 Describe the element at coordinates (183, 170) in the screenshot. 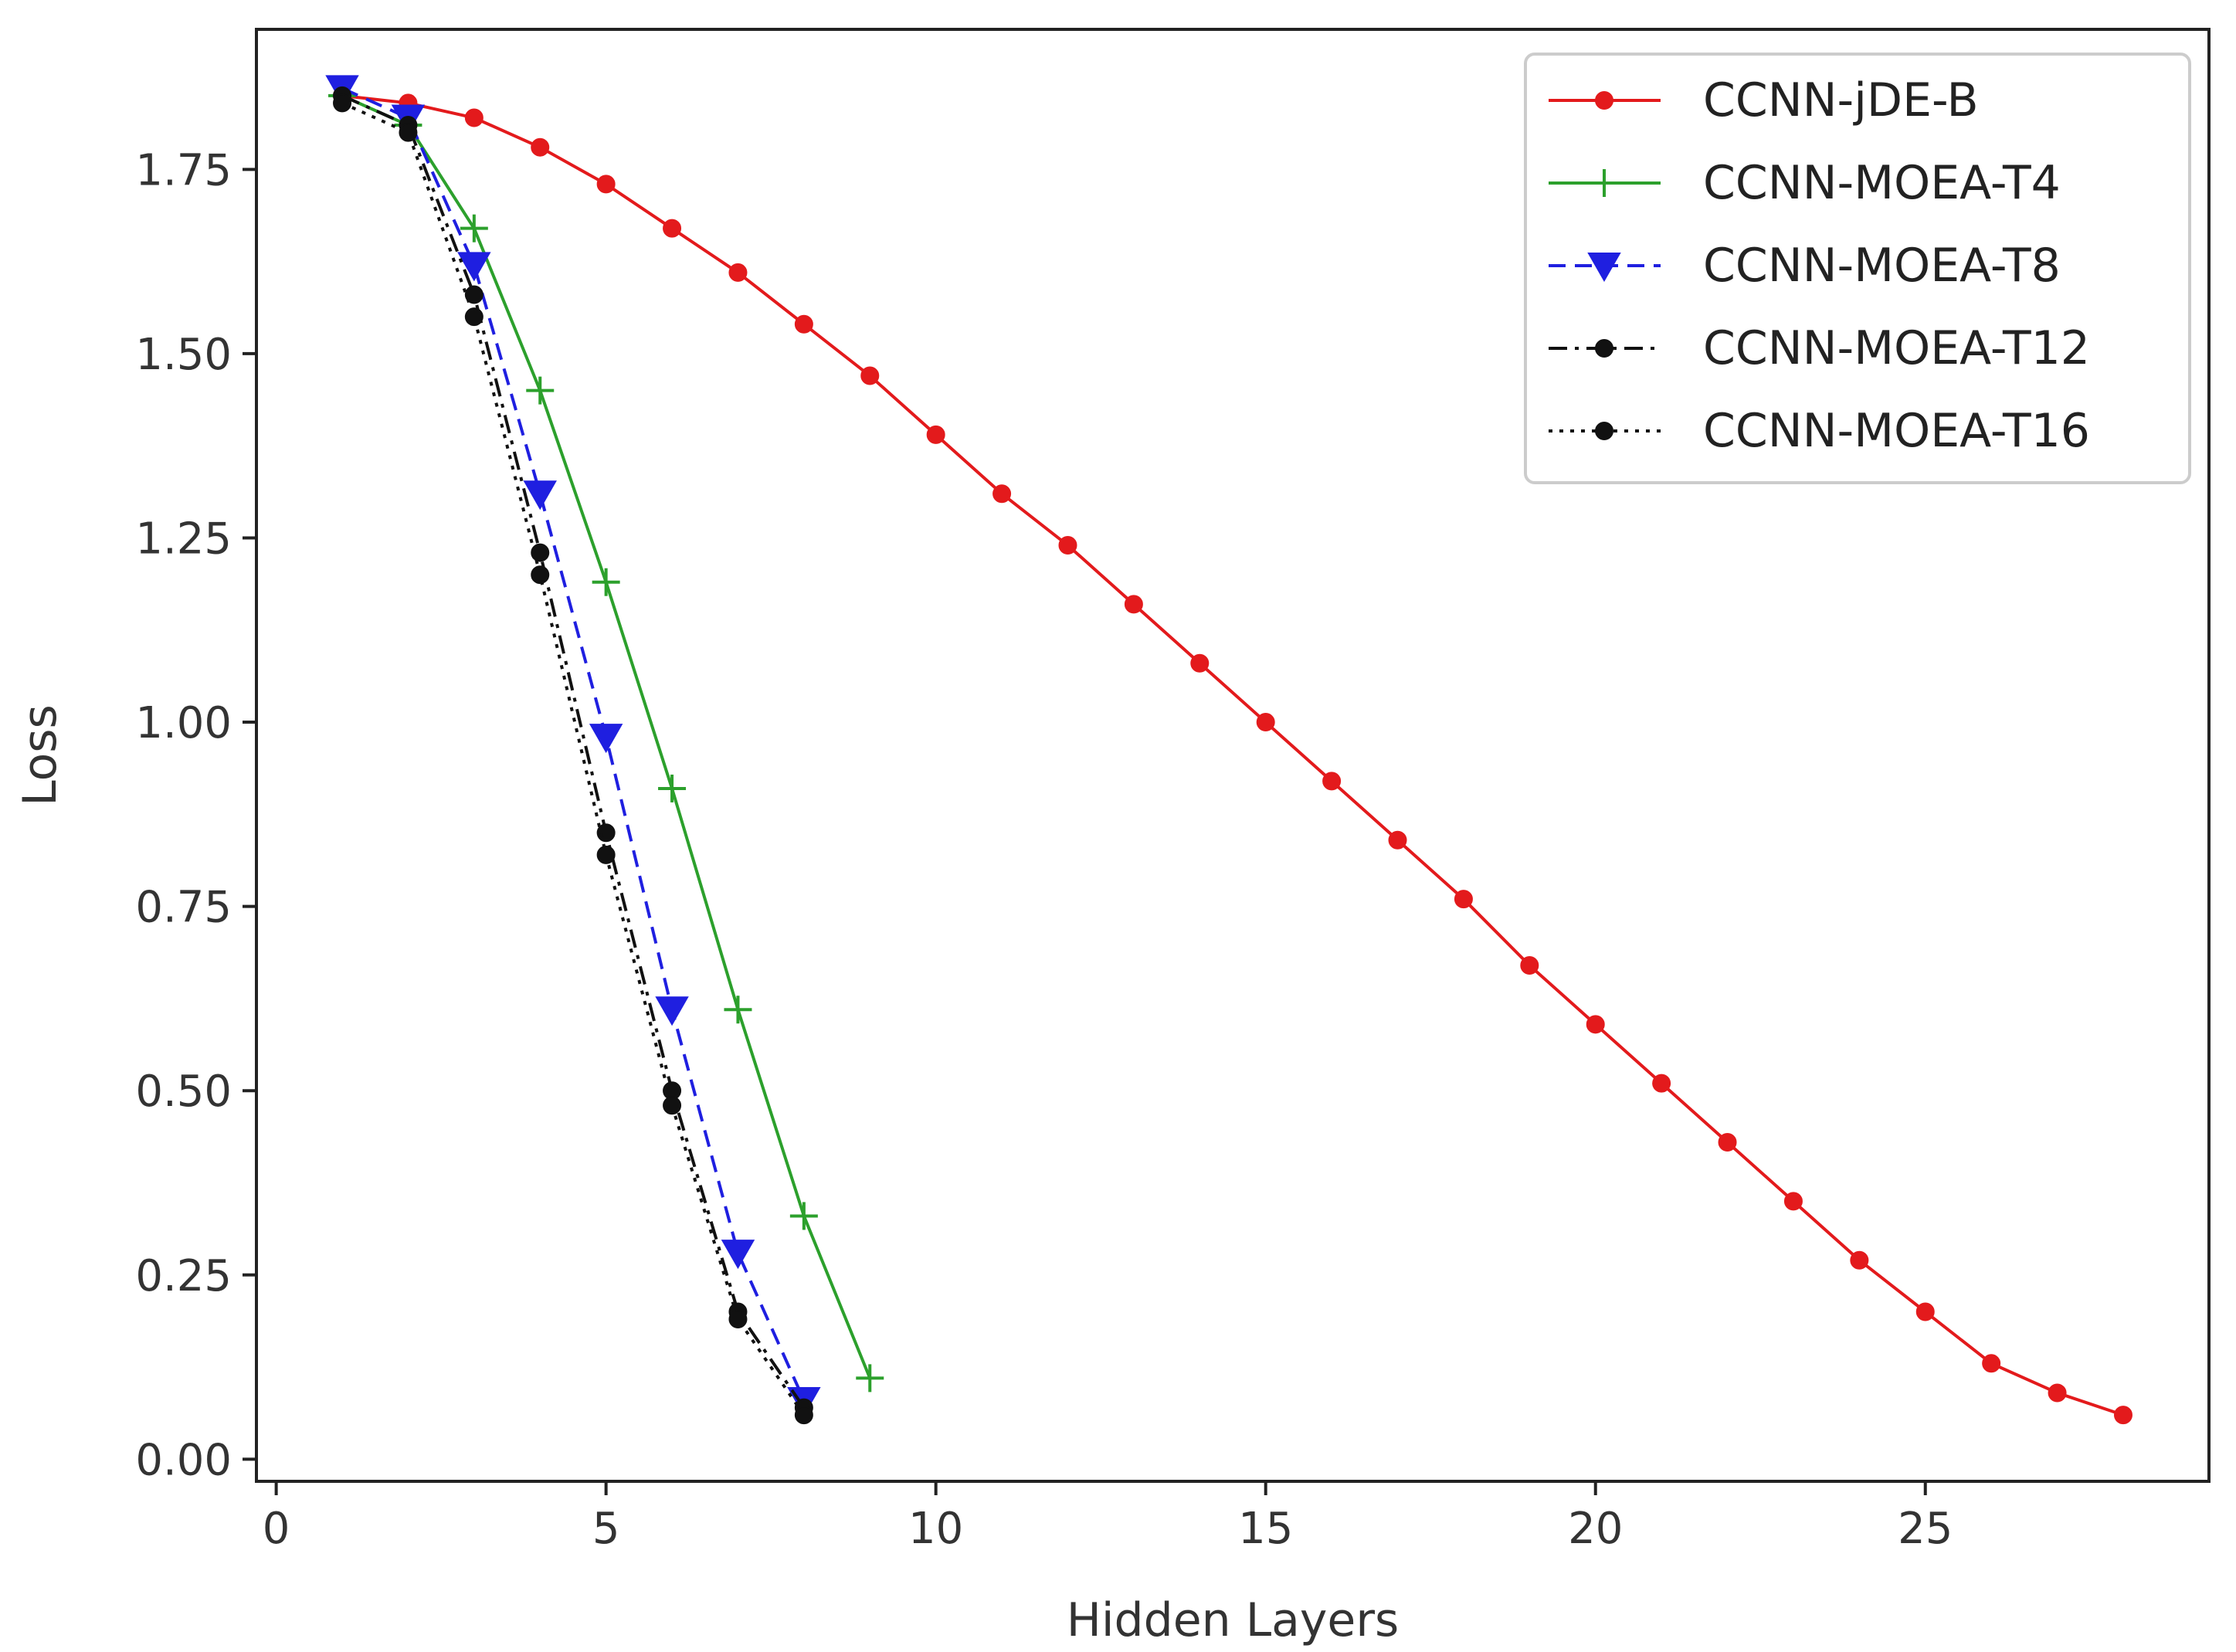

I see `y-tick-label: 1.75` at that location.